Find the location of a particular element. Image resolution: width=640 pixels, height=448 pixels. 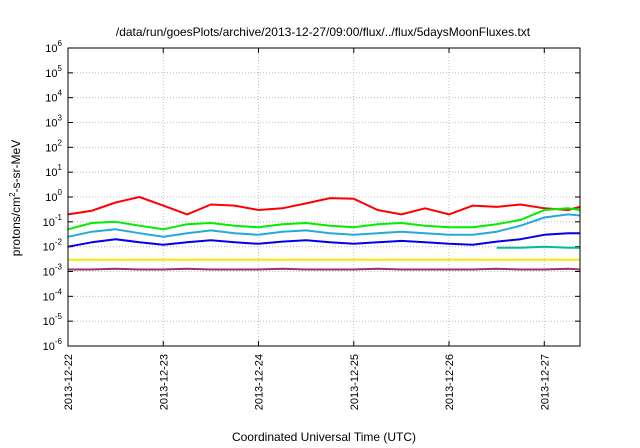

y-tick-exp: 5 is located at coordinates (60, 68).